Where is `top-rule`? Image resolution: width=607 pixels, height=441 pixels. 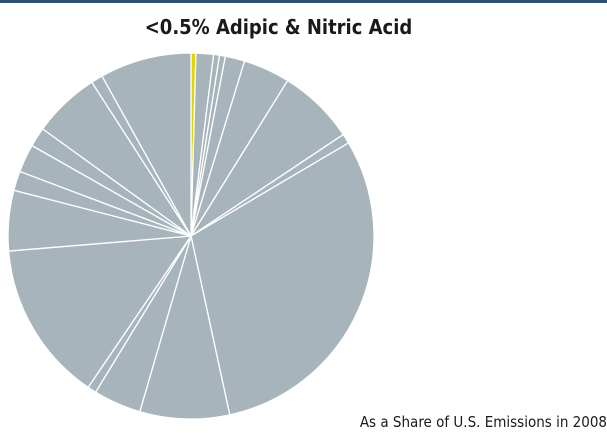 top-rule is located at coordinates (303, 1).